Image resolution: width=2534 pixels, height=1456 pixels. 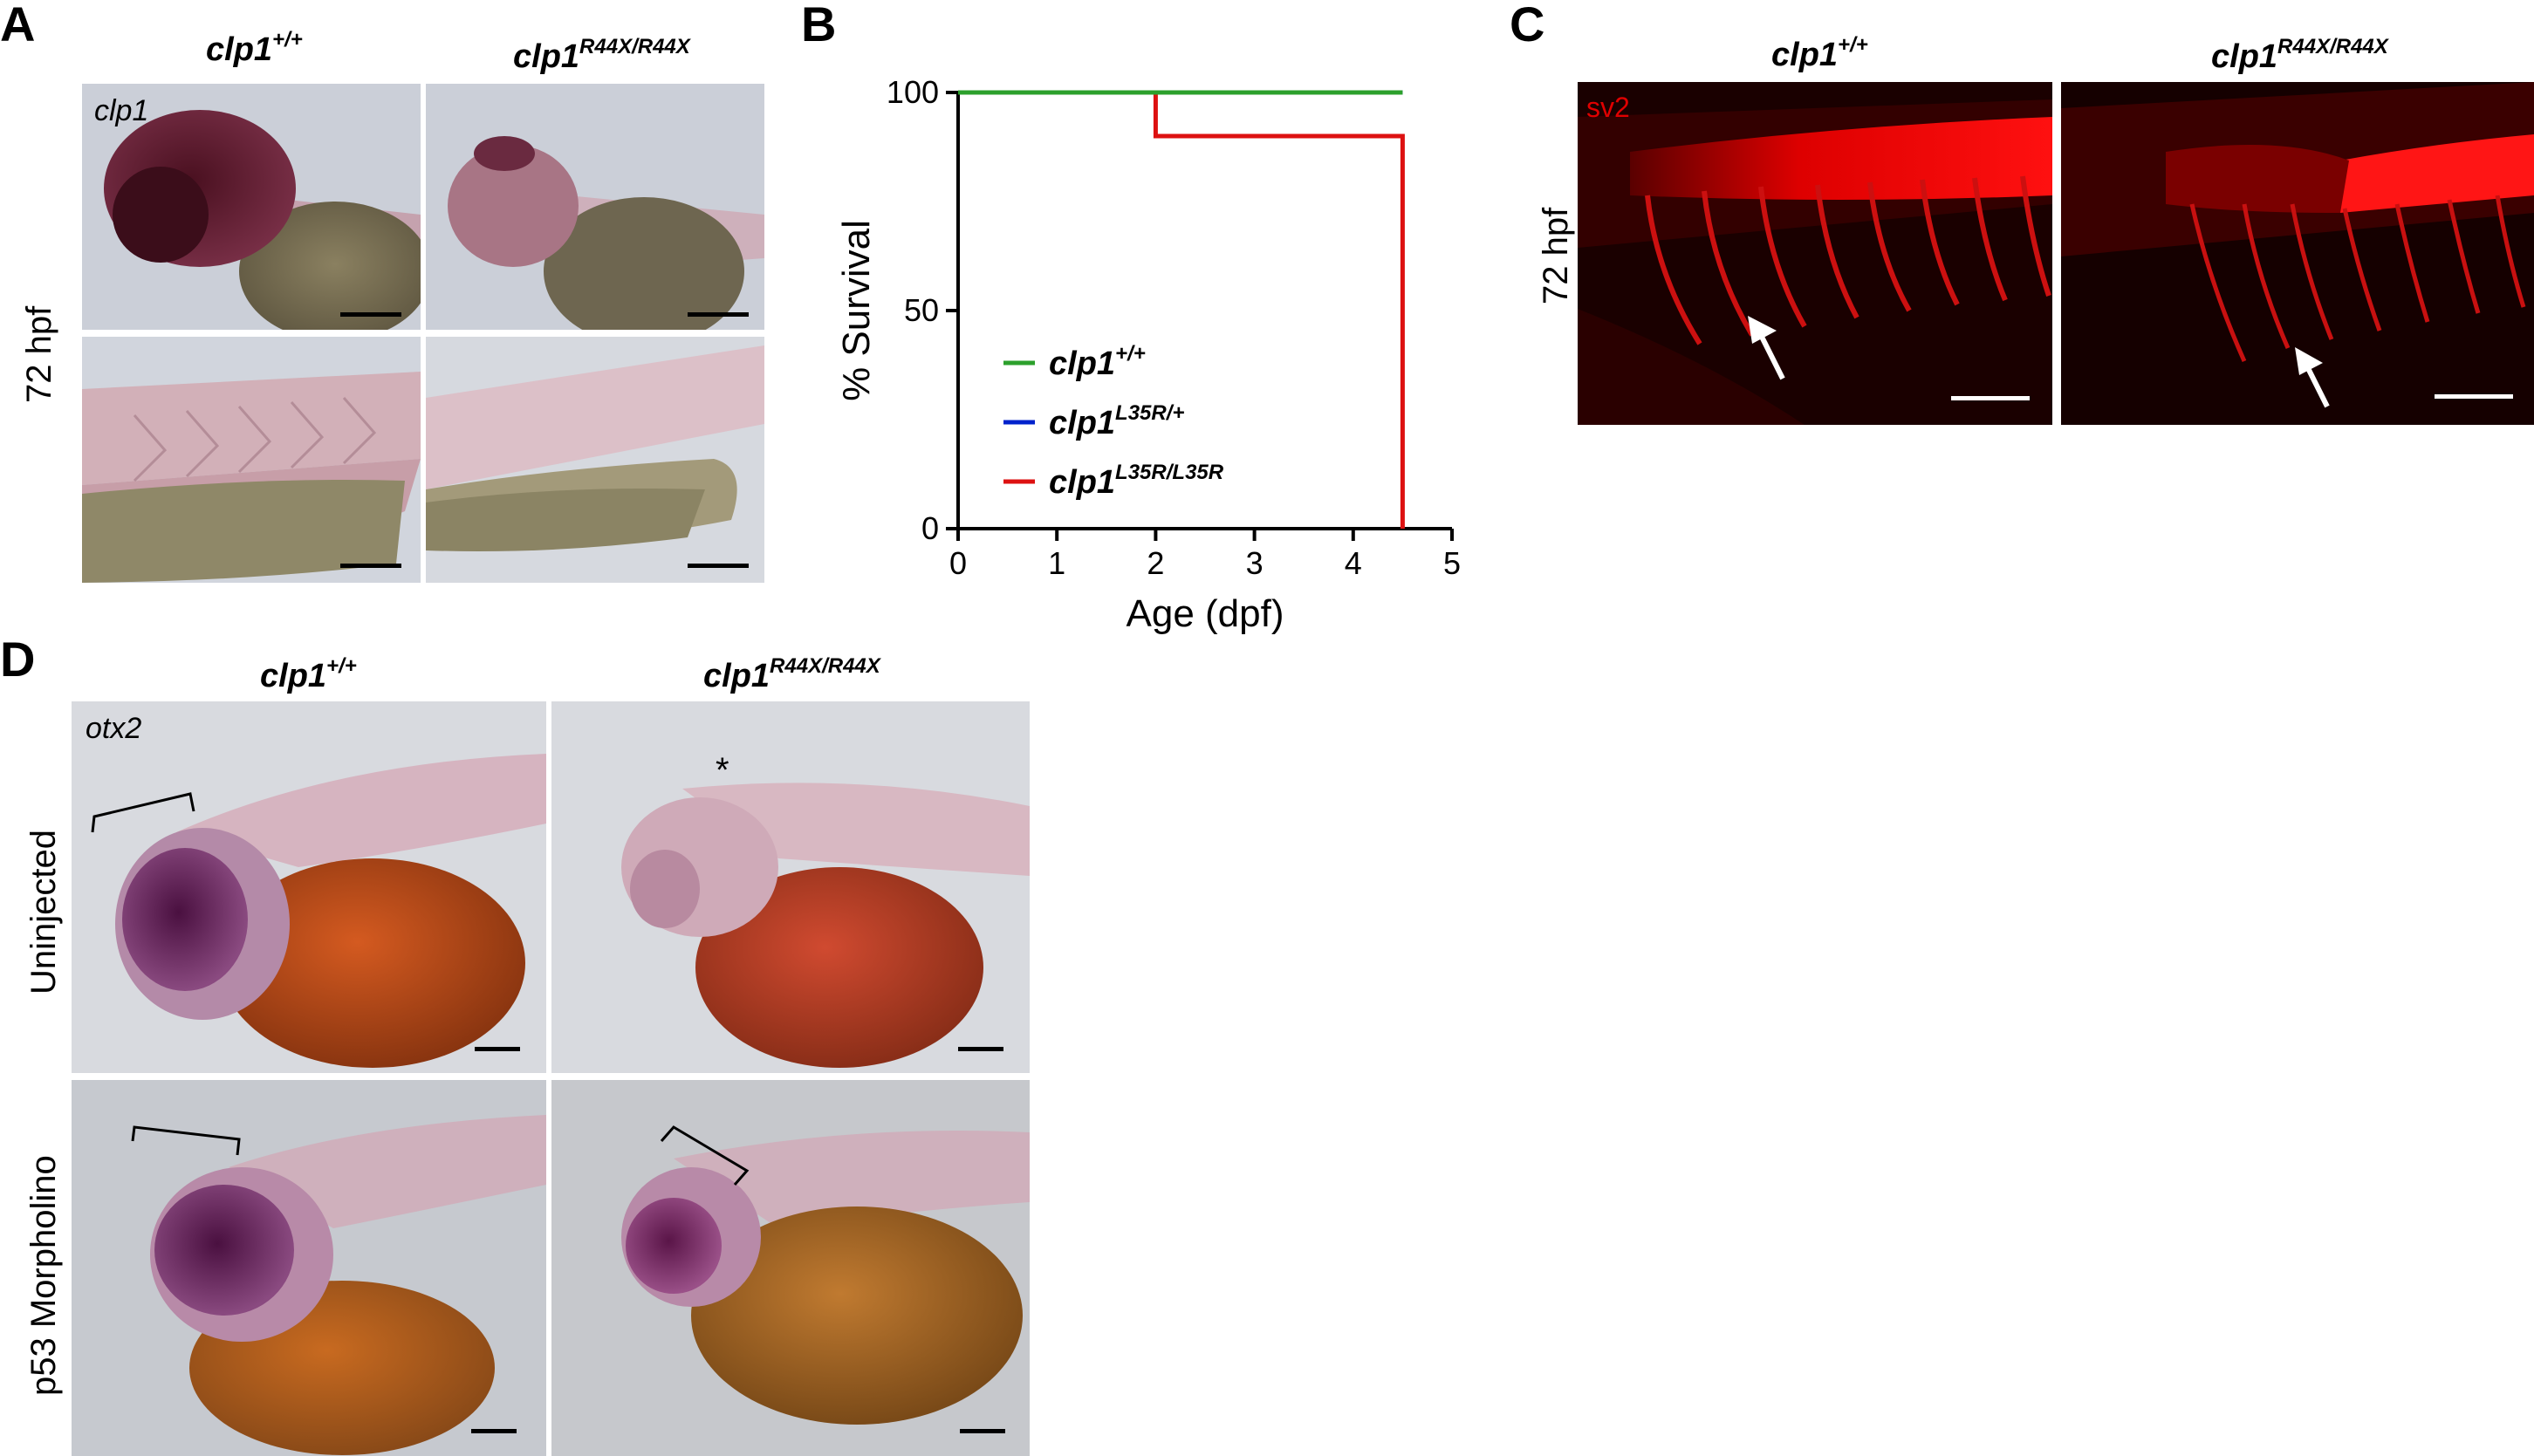 What do you see at coordinates (254, 48) in the screenshot?
I see `panel-a-genotype-wt: clp1+/+` at bounding box center [254, 48].